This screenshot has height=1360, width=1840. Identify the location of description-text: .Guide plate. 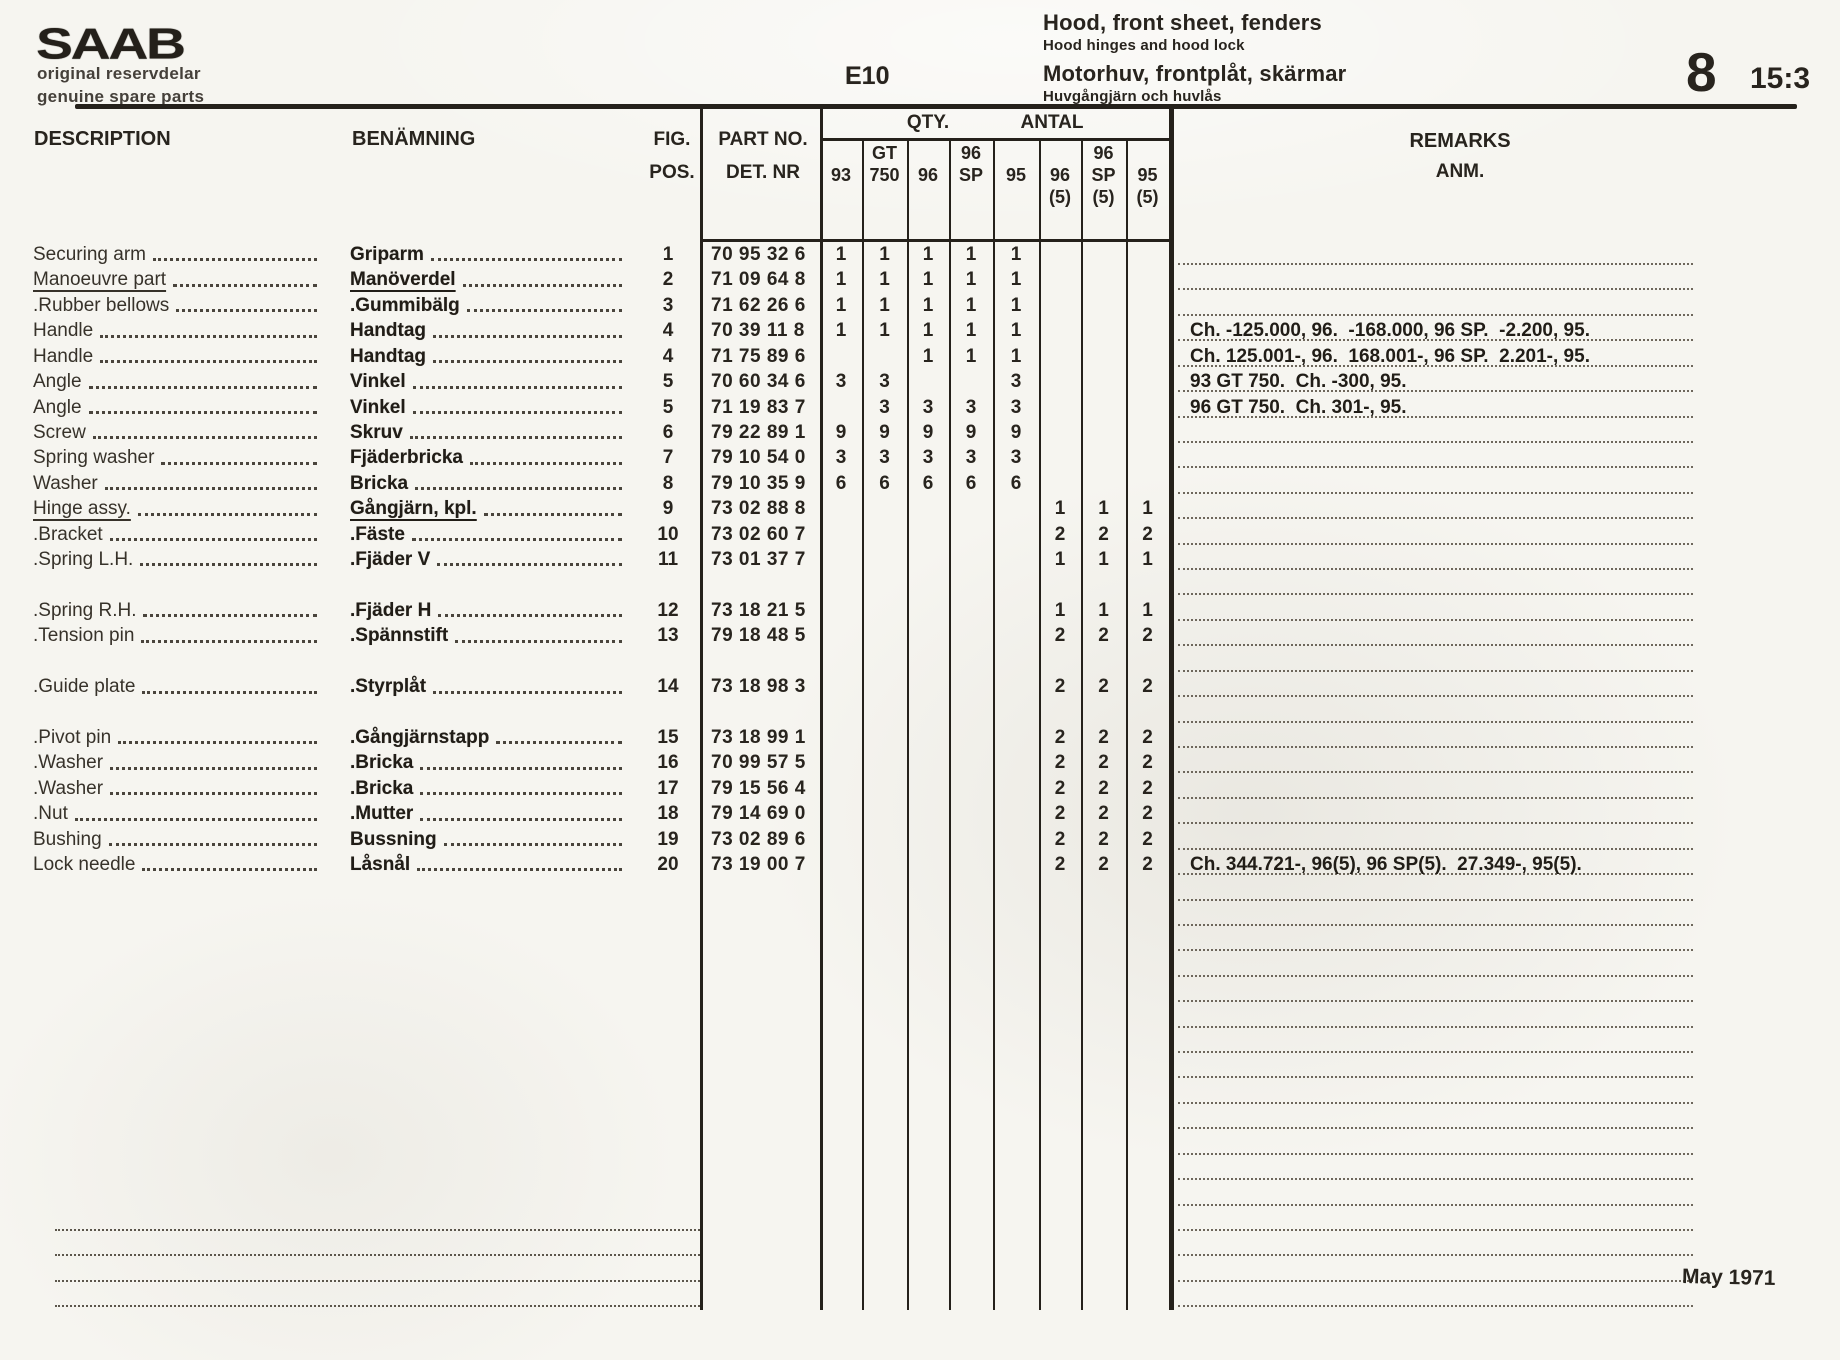
(84, 687).